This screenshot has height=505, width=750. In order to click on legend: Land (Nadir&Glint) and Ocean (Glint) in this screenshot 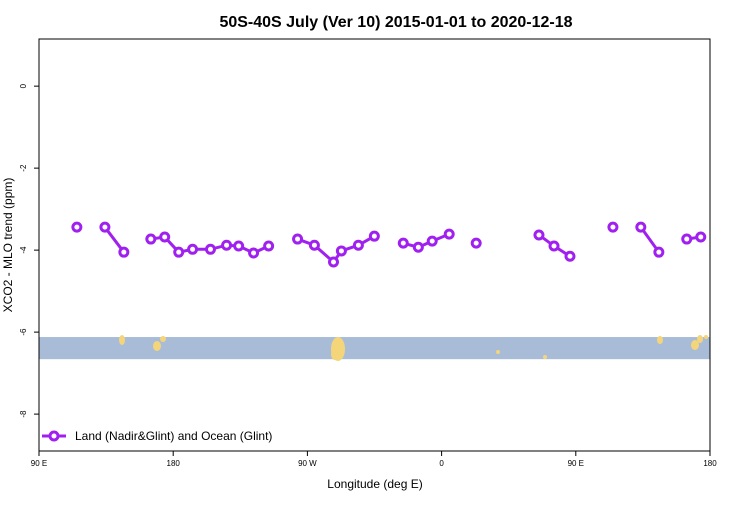, I will do `click(157, 436)`.